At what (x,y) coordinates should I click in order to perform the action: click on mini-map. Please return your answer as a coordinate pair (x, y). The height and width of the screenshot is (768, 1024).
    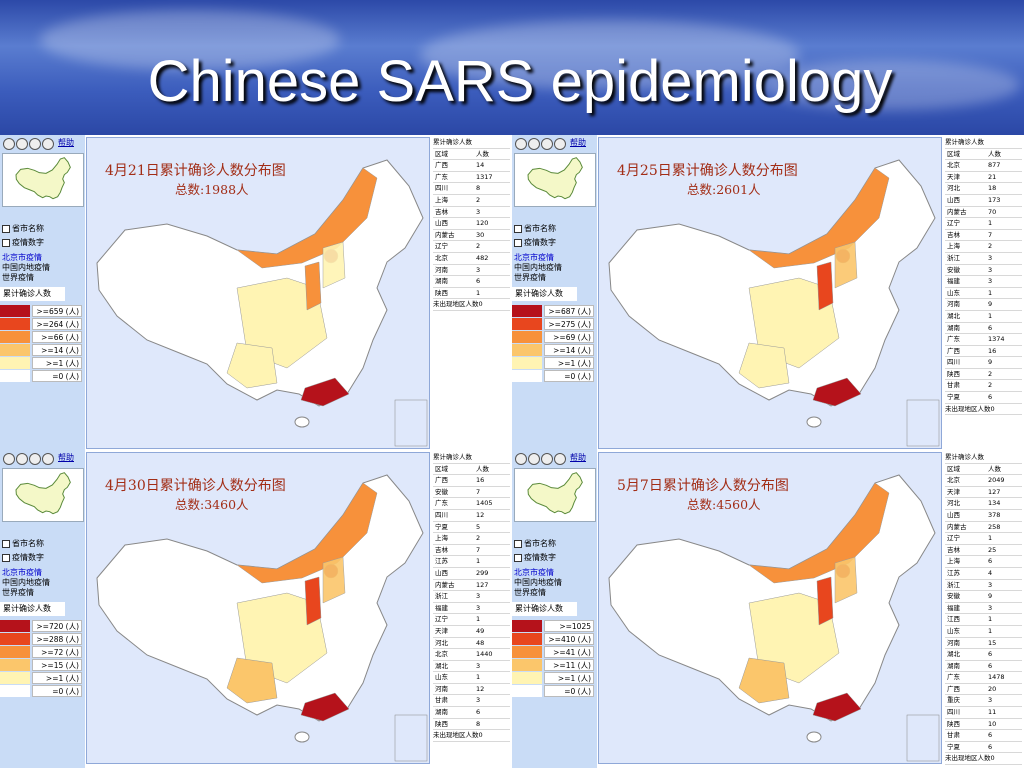
    Looking at the image, I should click on (43, 495).